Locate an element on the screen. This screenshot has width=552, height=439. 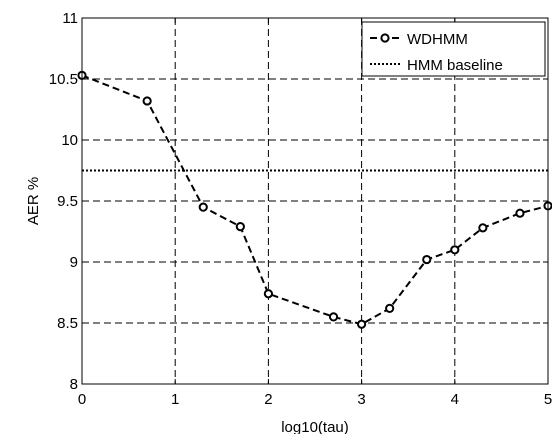
y-tick-label: 10.5 is located at coordinates (63, 79).